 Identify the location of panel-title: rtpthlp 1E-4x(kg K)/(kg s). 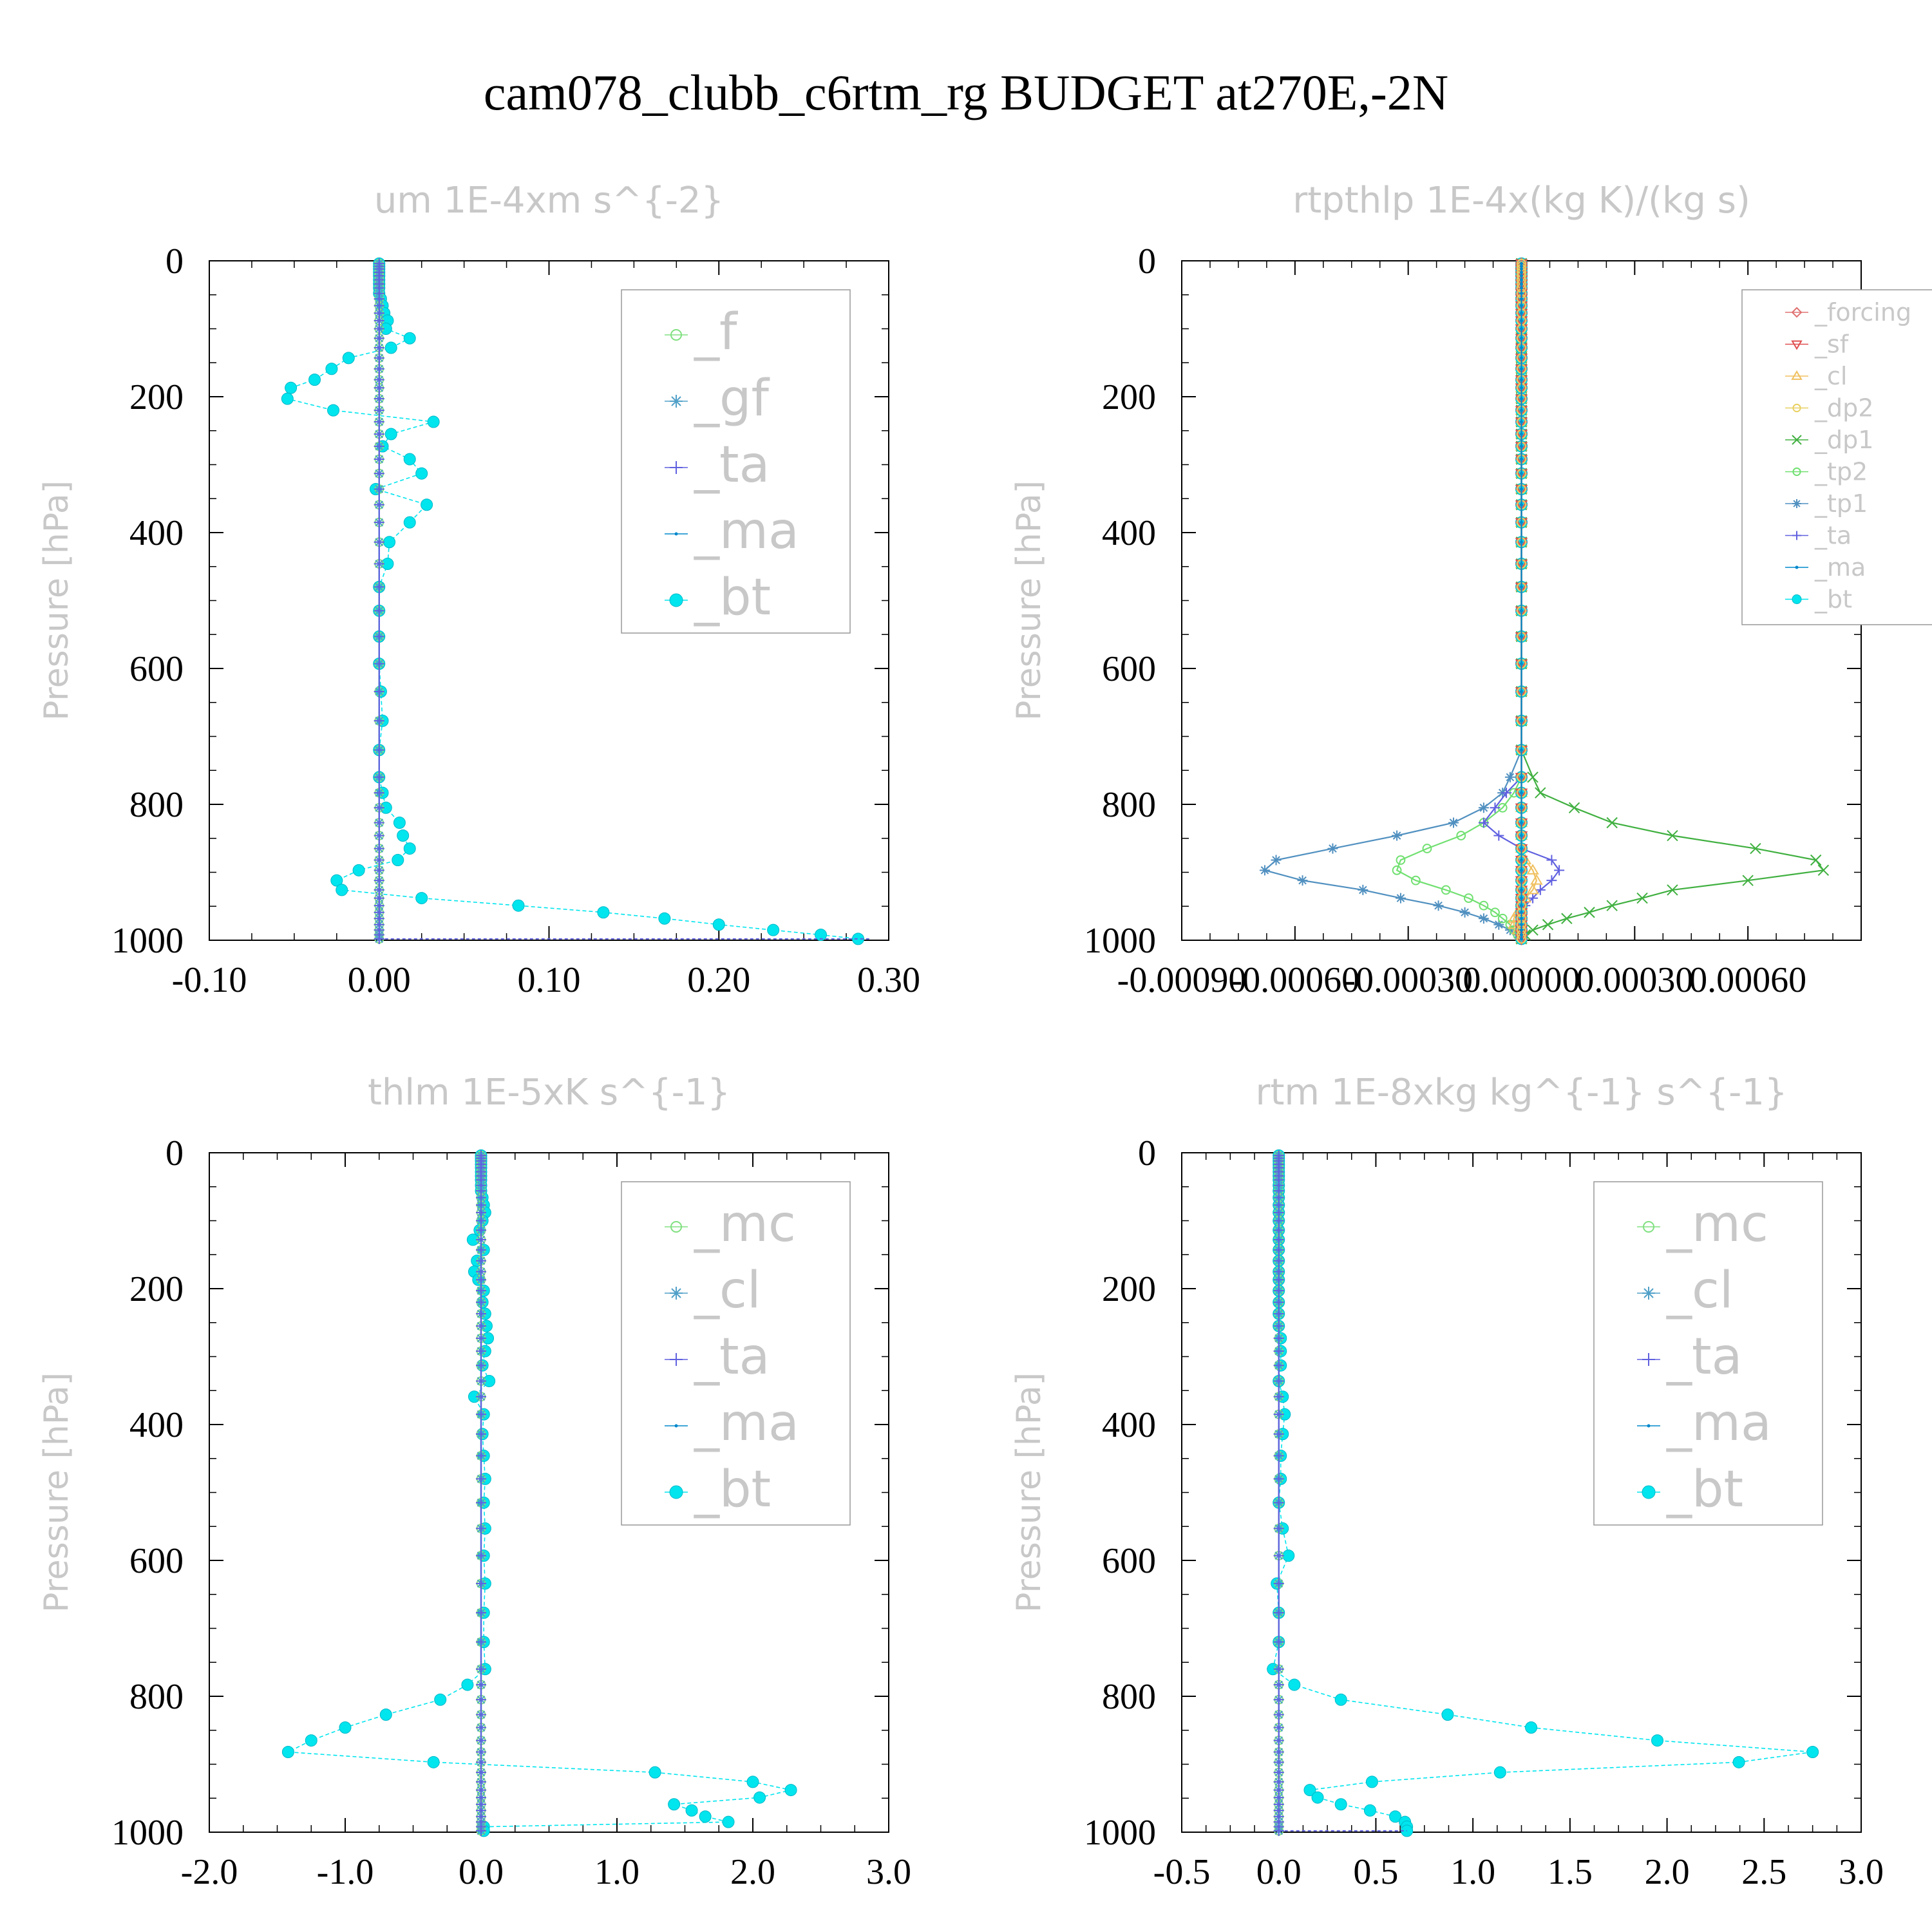
(1521, 201).